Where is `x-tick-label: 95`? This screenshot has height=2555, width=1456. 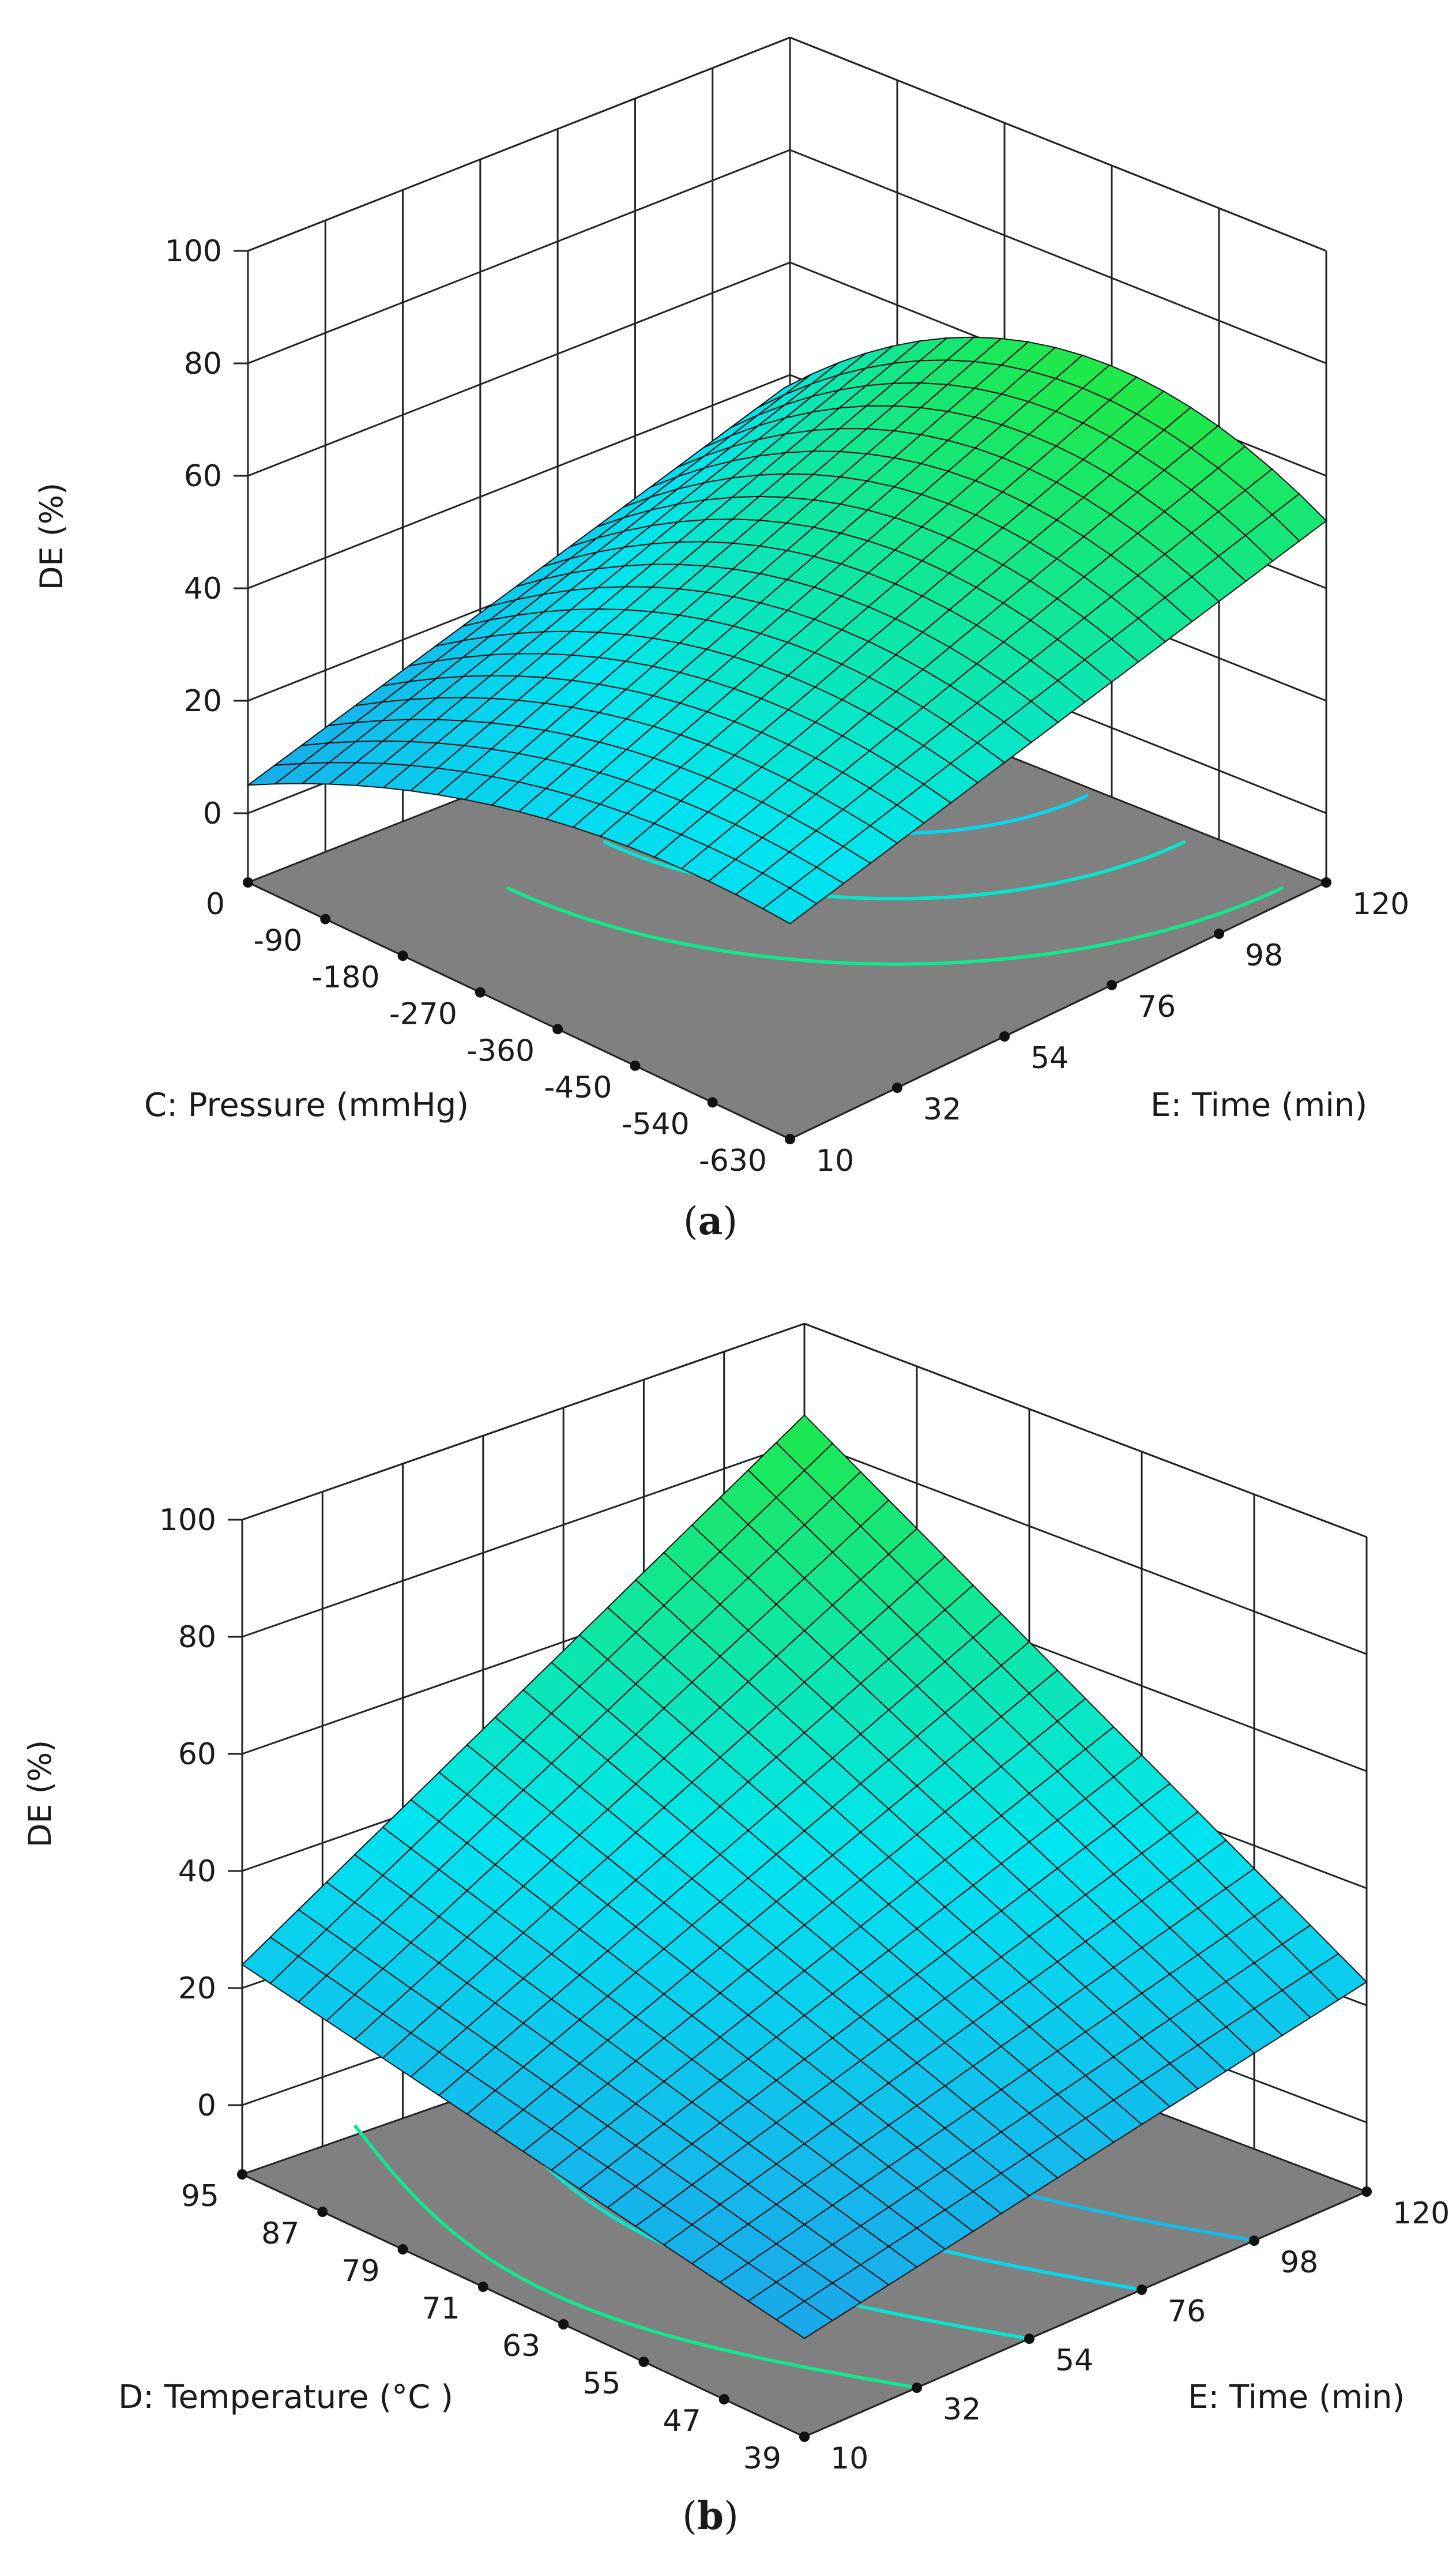
x-tick-label: 95 is located at coordinates (200, 2196).